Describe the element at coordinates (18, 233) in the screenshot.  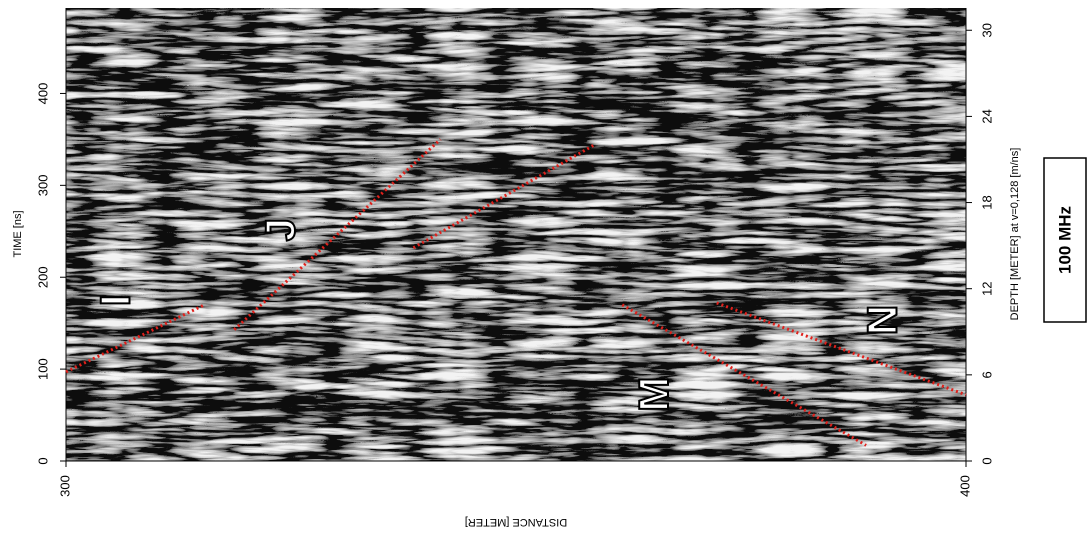
I see `y-axis-label: TIME [ns]` at that location.